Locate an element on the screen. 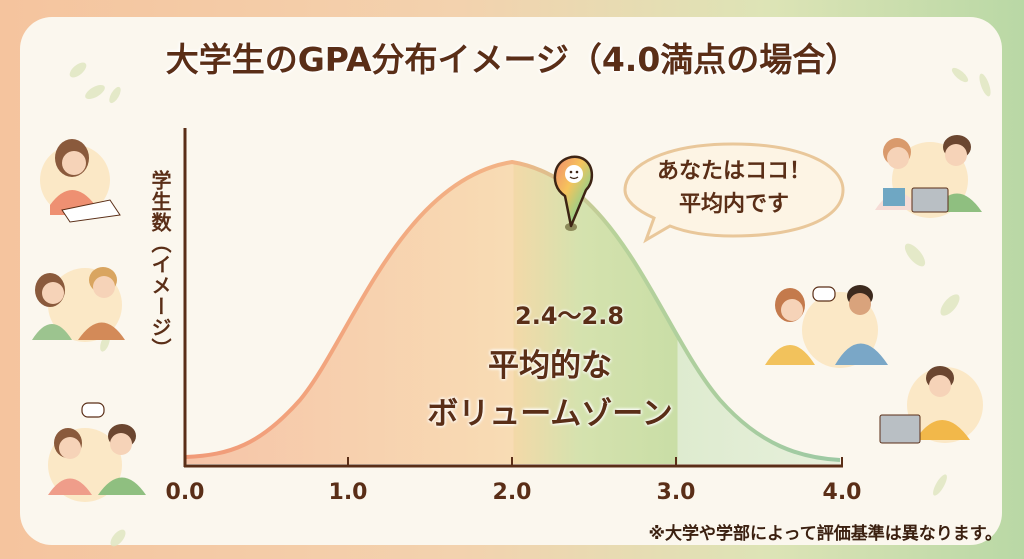 The image size is (1024, 559). x-tick-label: 0.0 is located at coordinates (185, 492).